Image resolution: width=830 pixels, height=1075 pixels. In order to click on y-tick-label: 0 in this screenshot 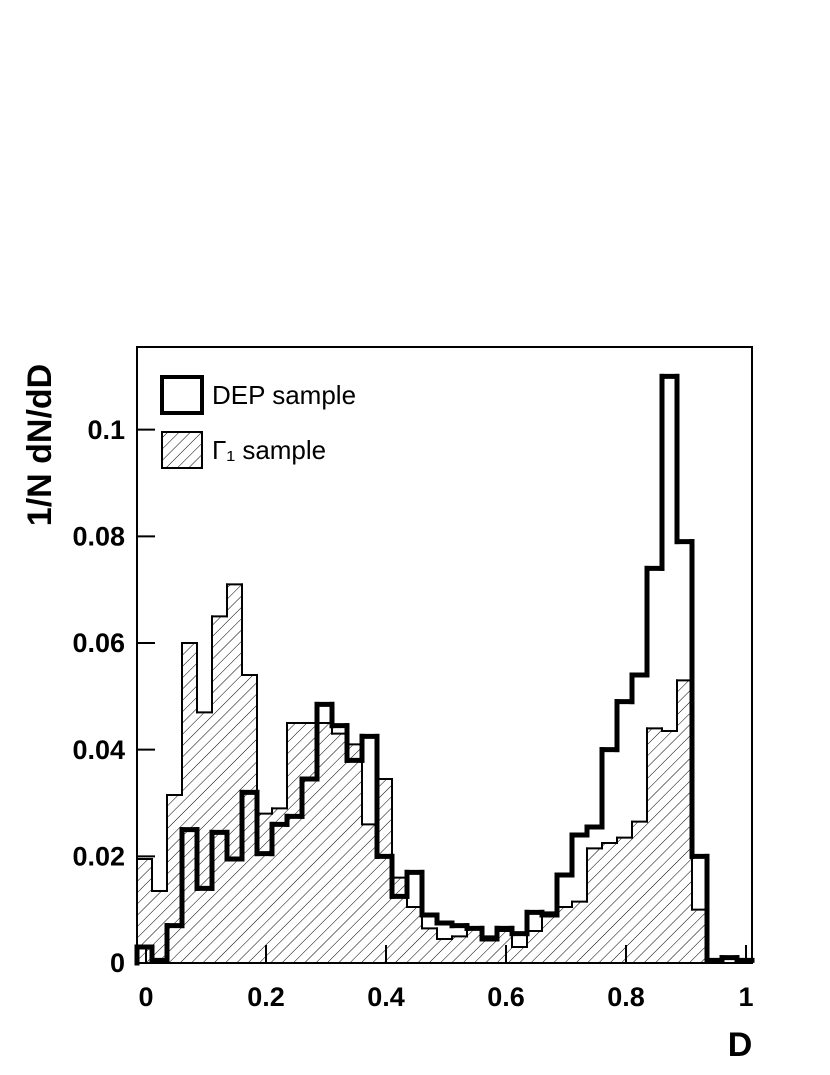, I will do `click(117, 963)`.